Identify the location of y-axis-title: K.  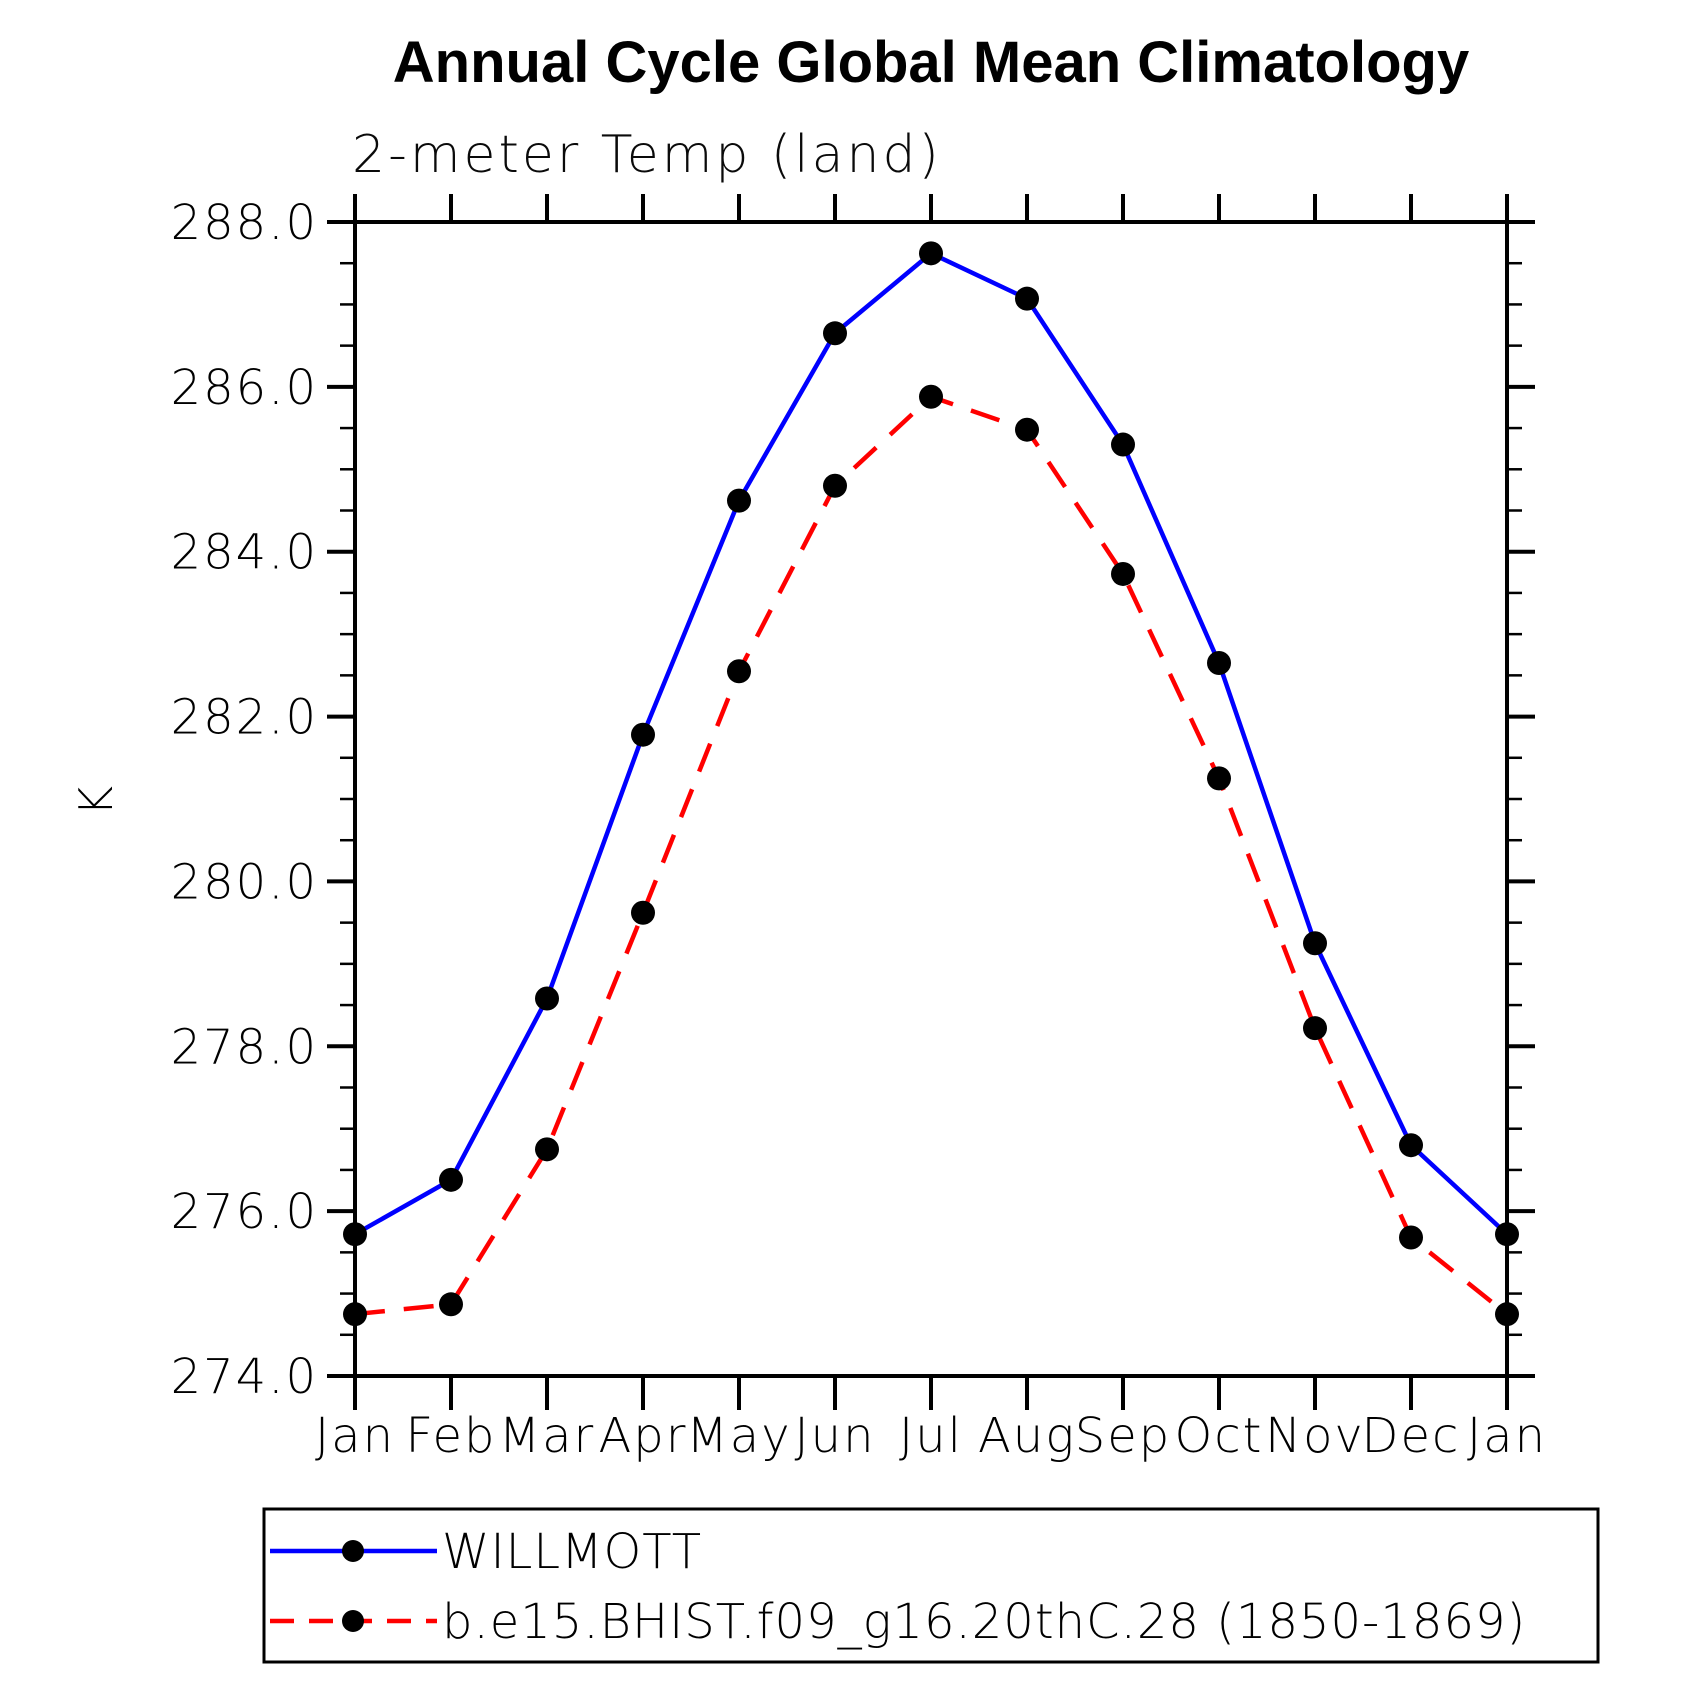
(96, 800).